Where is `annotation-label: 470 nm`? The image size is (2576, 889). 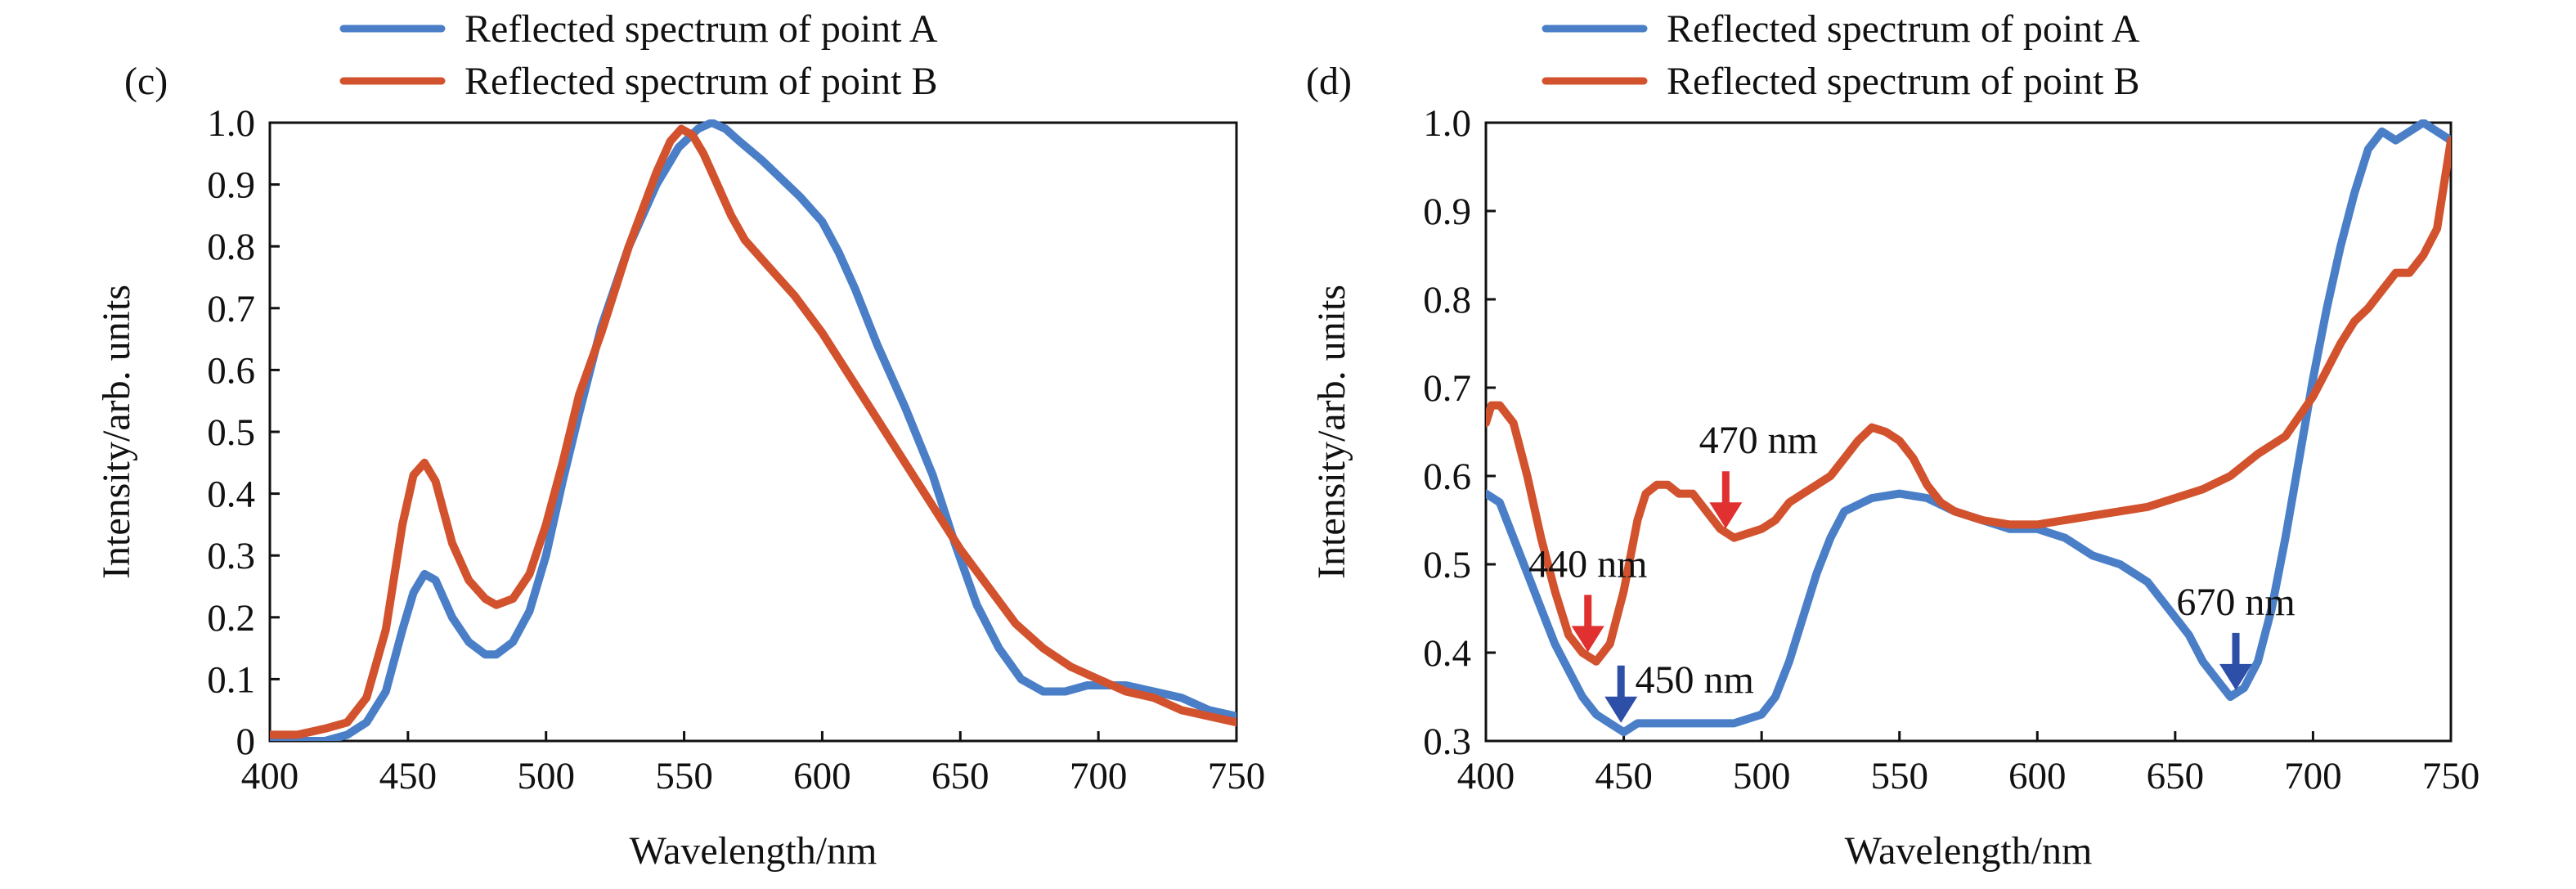 annotation-label: 470 nm is located at coordinates (1759, 440).